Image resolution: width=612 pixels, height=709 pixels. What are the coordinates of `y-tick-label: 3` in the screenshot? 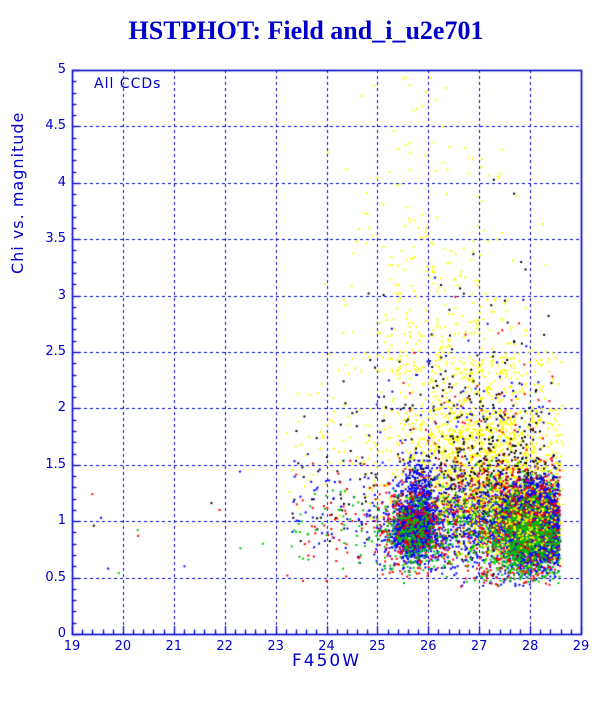 It's located at (61, 295).